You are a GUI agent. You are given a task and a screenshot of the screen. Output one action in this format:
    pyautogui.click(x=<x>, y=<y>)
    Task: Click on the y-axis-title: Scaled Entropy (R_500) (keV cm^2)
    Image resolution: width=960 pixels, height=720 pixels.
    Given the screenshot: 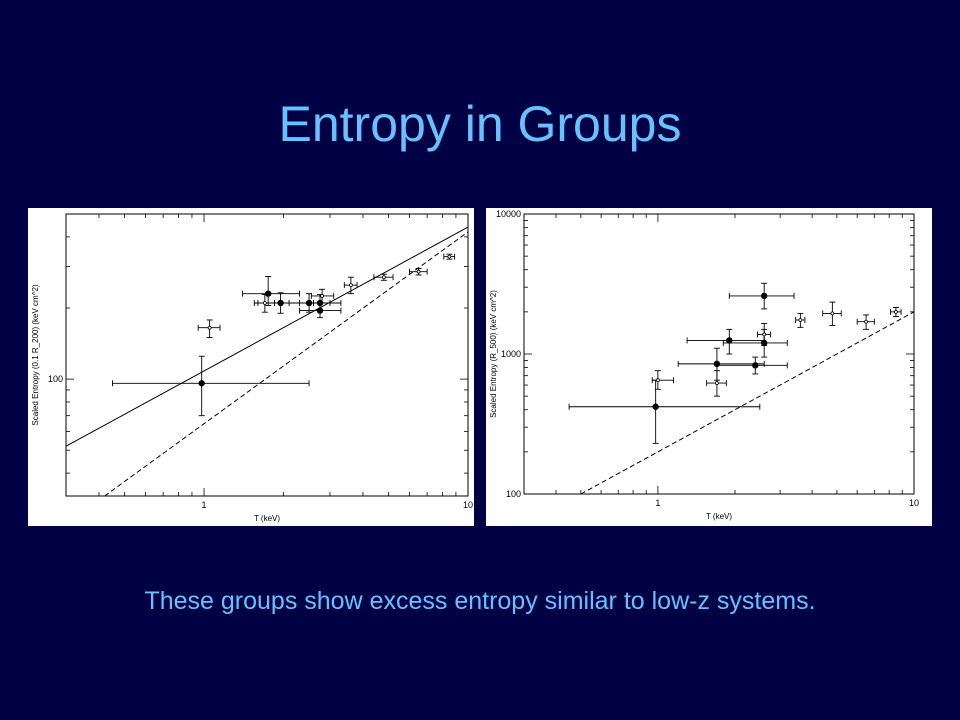 What is the action you would take?
    pyautogui.click(x=493, y=354)
    